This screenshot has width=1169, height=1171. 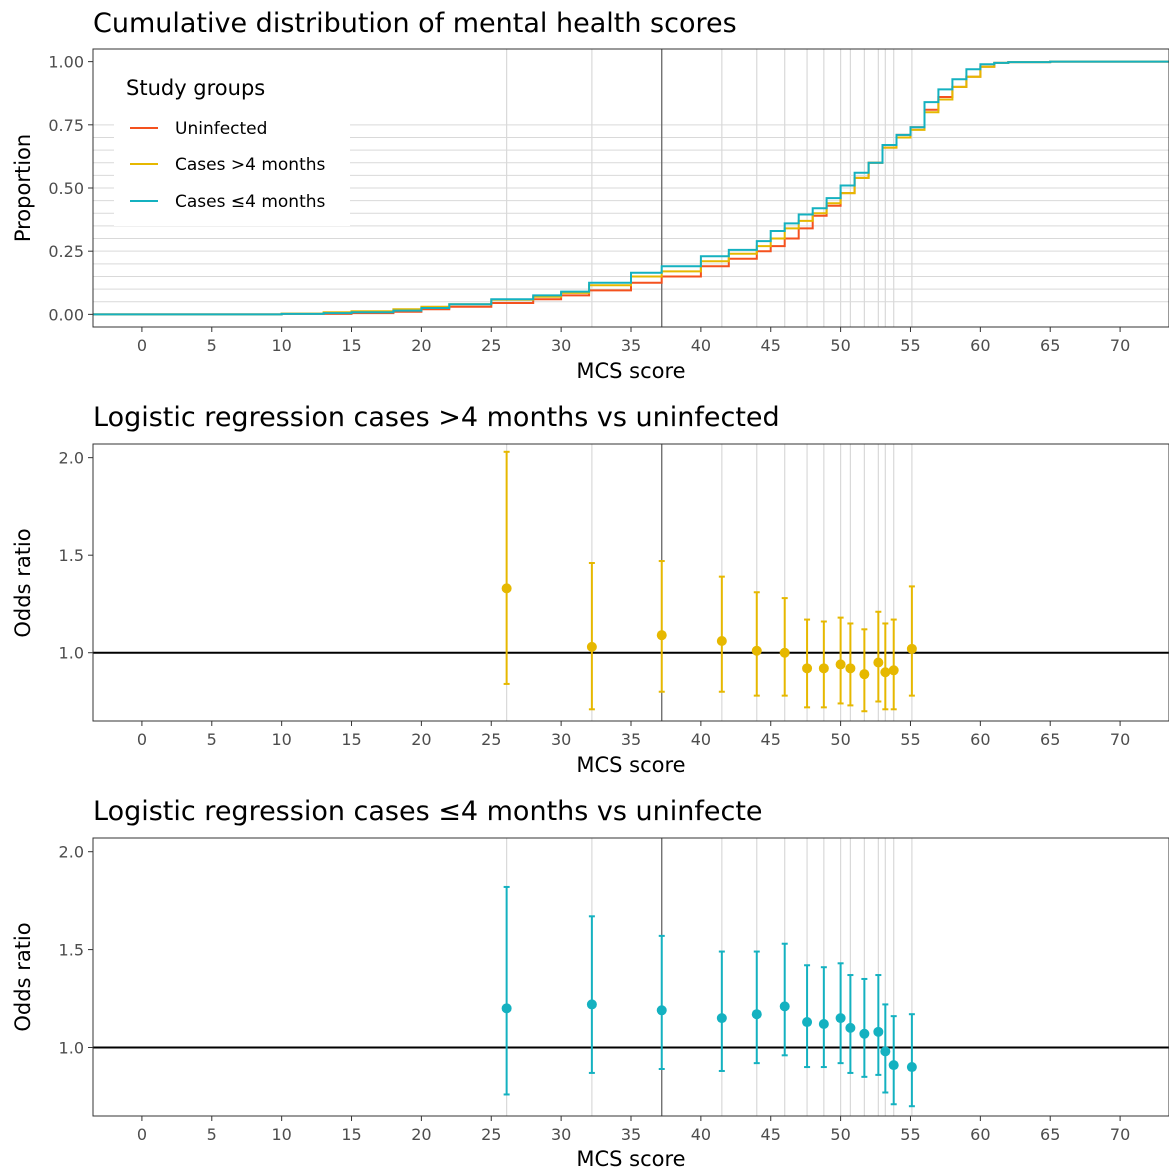 What do you see at coordinates (633, 341) in the screenshot?
I see `cdf-x-ticks: 0 5 10 15 20 25 30 35 40 45 50 55 60 65 70` at bounding box center [633, 341].